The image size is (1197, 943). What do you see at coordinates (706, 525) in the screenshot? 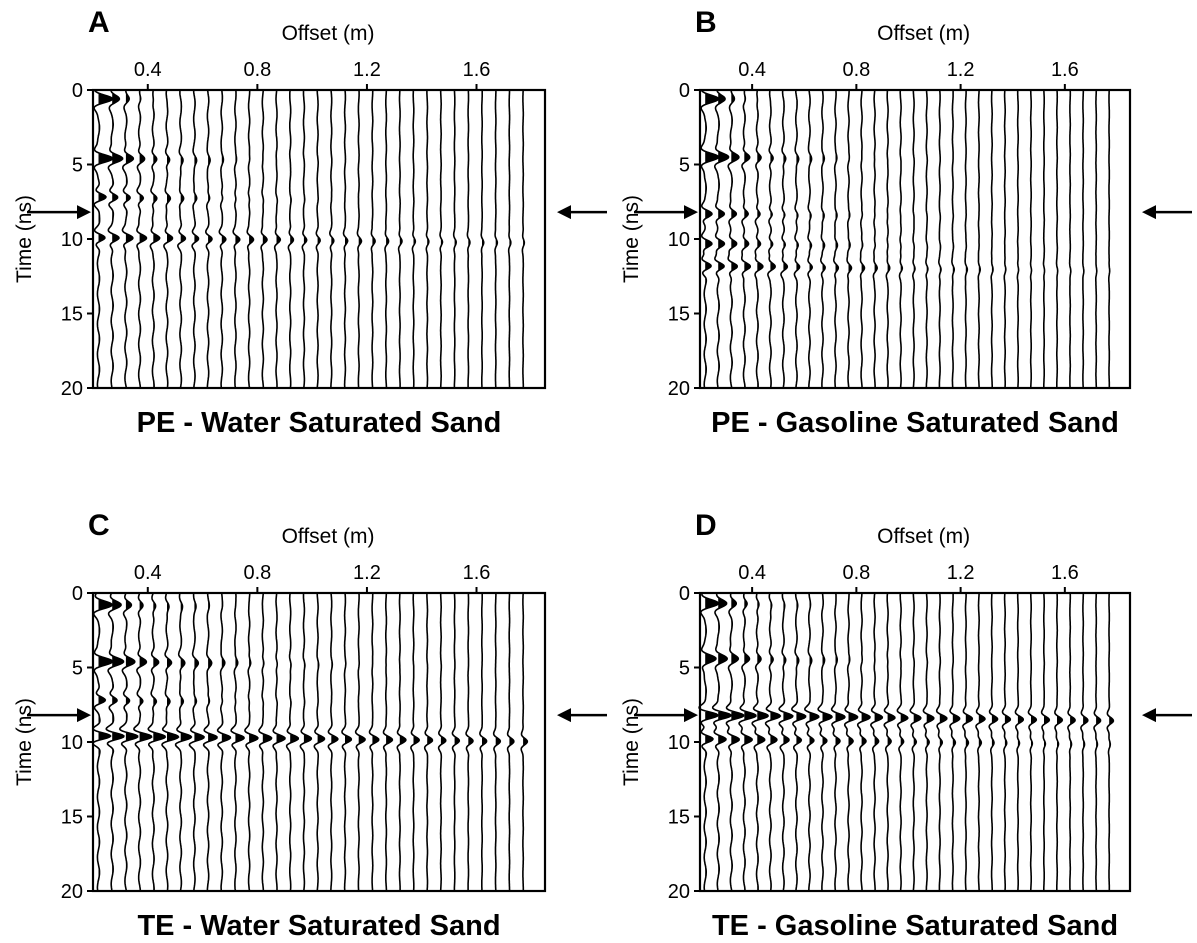
I see `panel-label: D` at bounding box center [706, 525].